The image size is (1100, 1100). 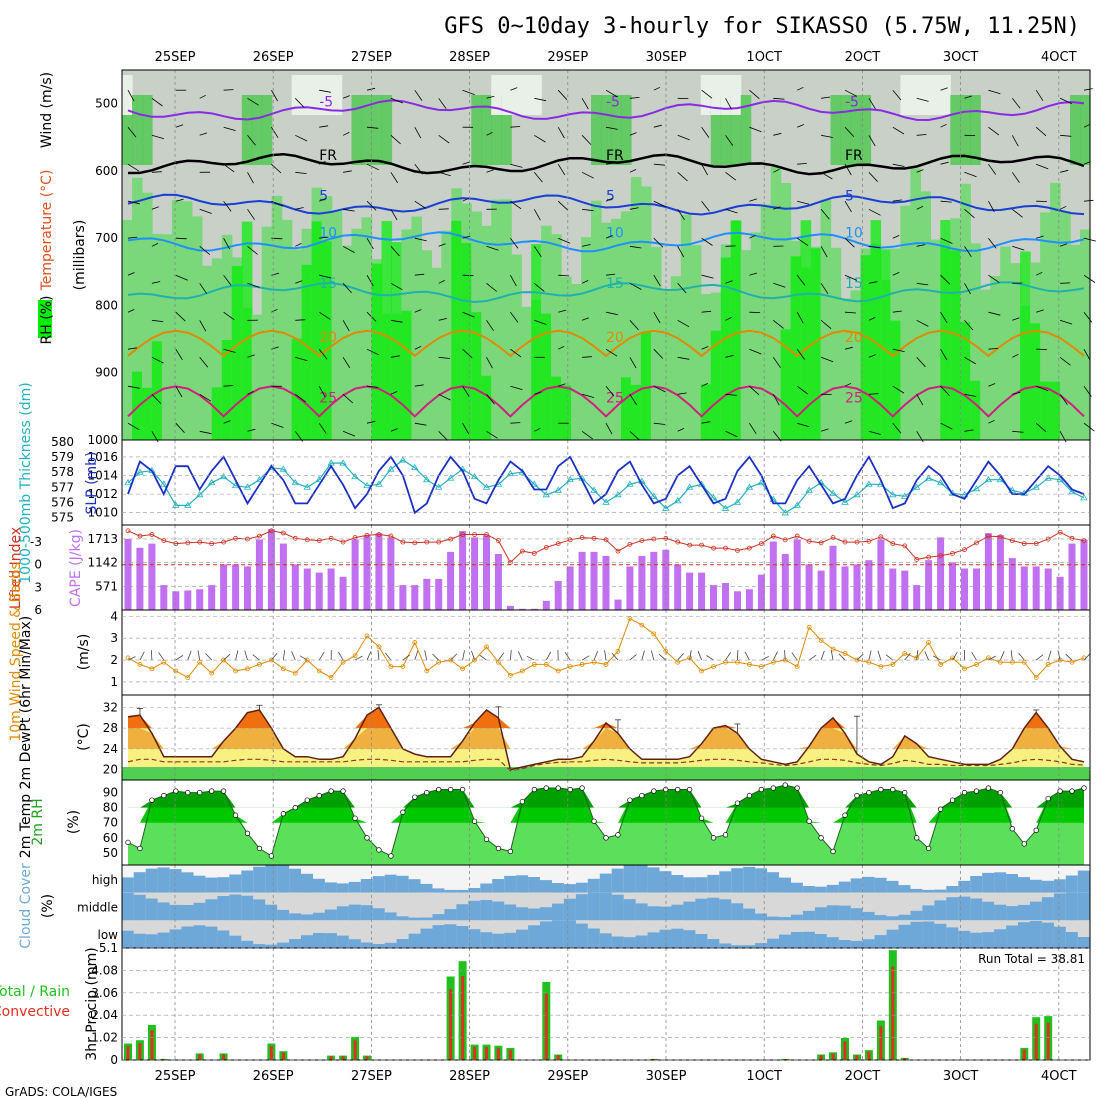 What do you see at coordinates (36, 542) in the screenshot?
I see `li-tick: -3` at bounding box center [36, 542].